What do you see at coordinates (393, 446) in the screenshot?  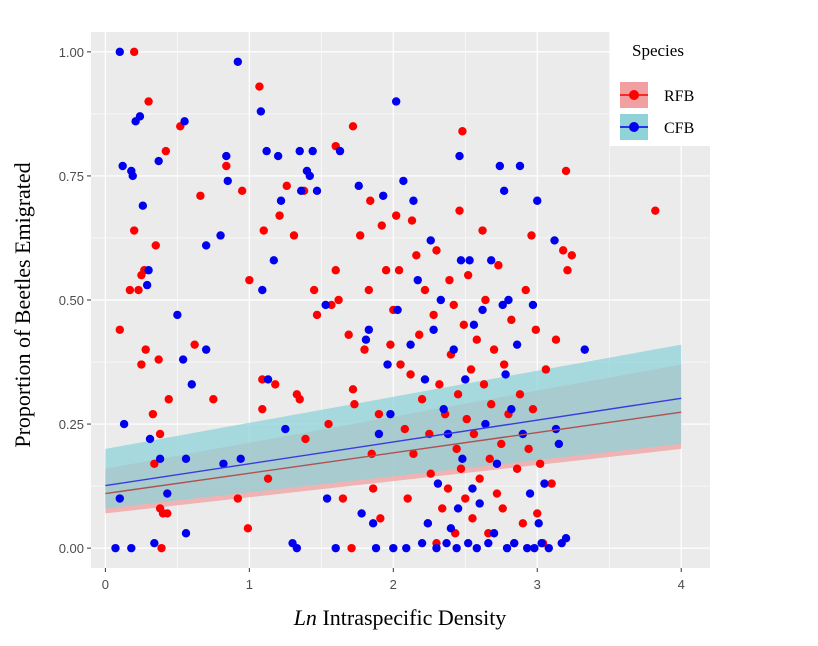 I see `fit-lines` at bounding box center [393, 446].